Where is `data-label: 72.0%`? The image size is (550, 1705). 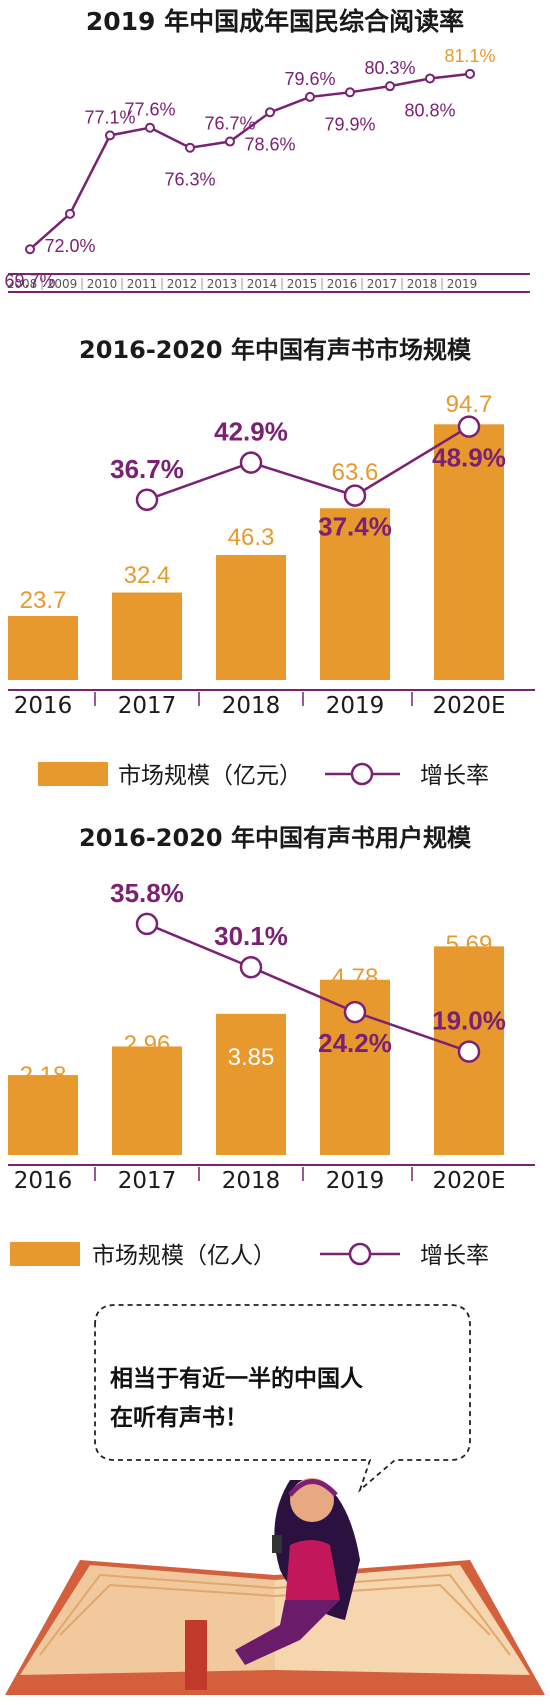
data-label: 72.0% is located at coordinates (69, 246).